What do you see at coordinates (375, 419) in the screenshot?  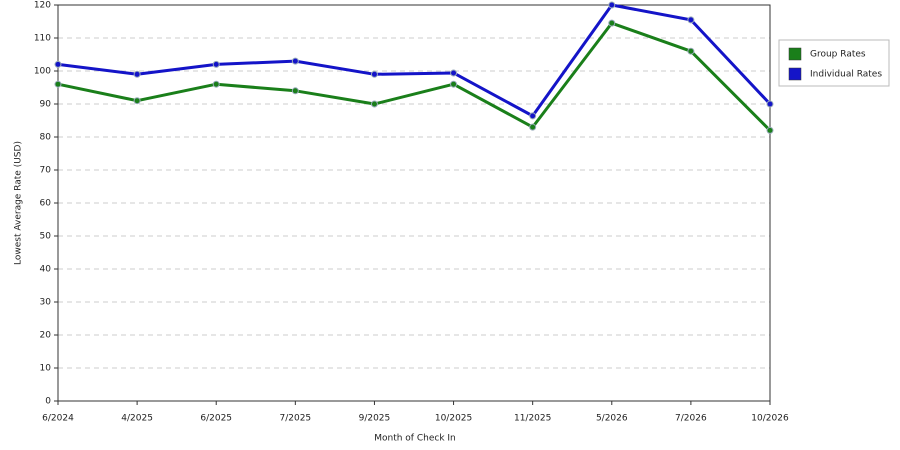 I see `x-tick-label: 9/2025` at bounding box center [375, 419].